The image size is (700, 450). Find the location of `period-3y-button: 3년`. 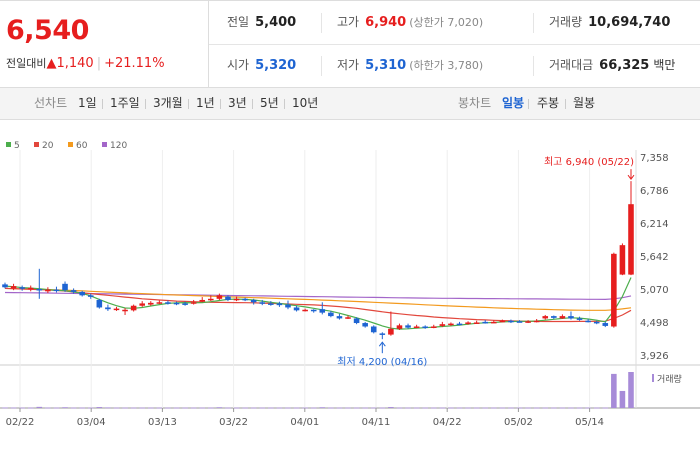

period-3y-button: 3년 is located at coordinates (237, 103).